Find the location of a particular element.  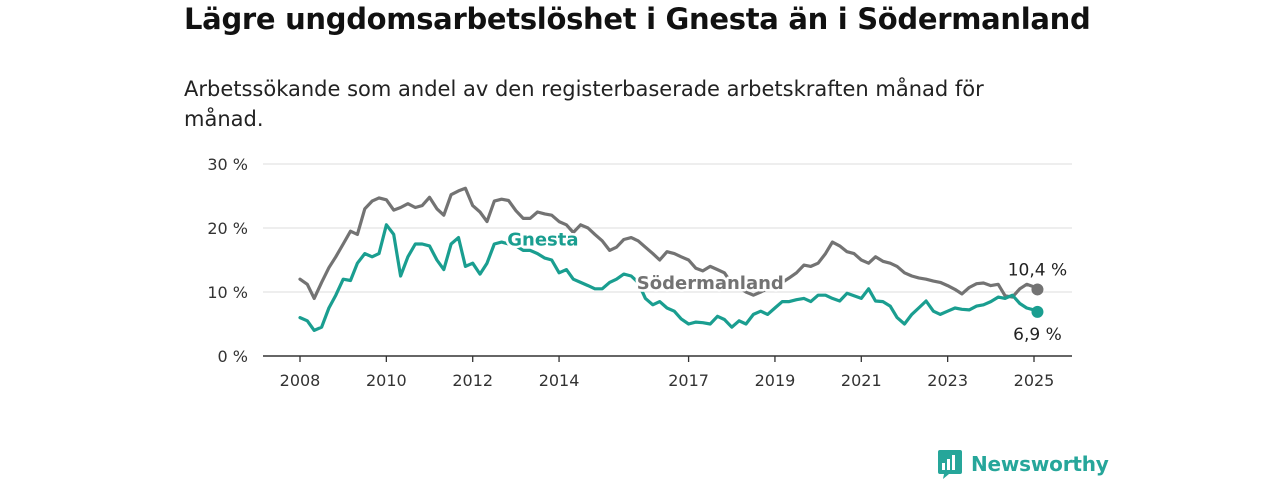

y-tick-label: 20 % is located at coordinates (227, 228).